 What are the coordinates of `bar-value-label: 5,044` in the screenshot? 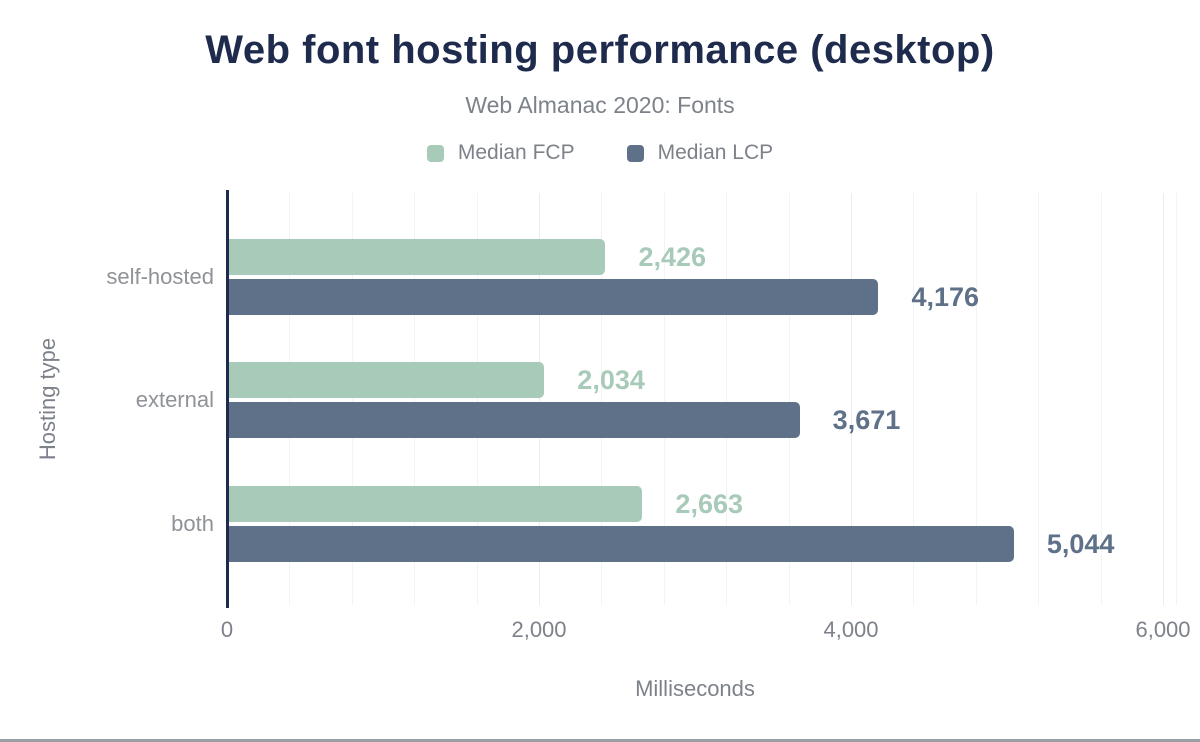 It's located at (1080, 544).